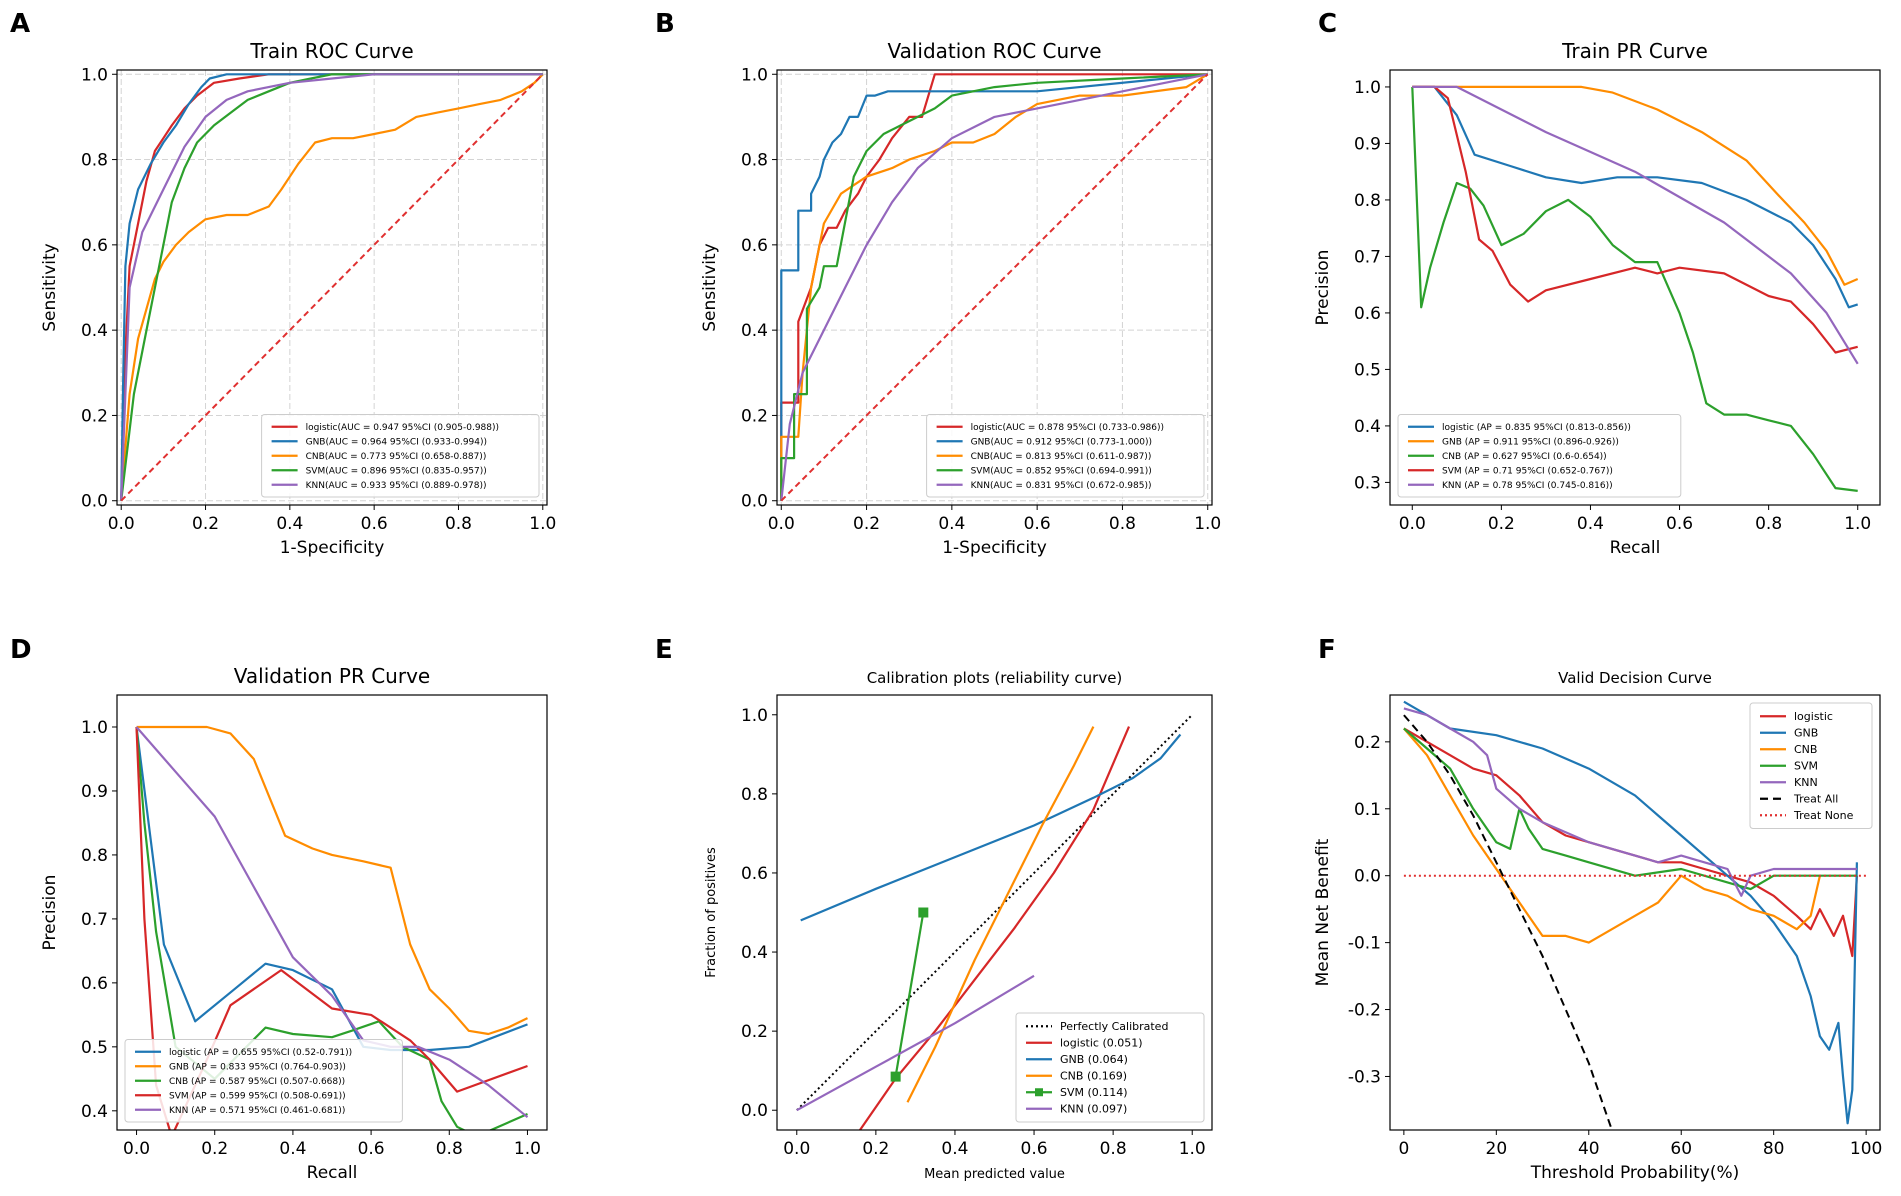 The width and height of the screenshot is (1901, 1196). What do you see at coordinates (1114, 1026) in the screenshot?
I see `legend-label: Perfectly Calibrated` at bounding box center [1114, 1026].